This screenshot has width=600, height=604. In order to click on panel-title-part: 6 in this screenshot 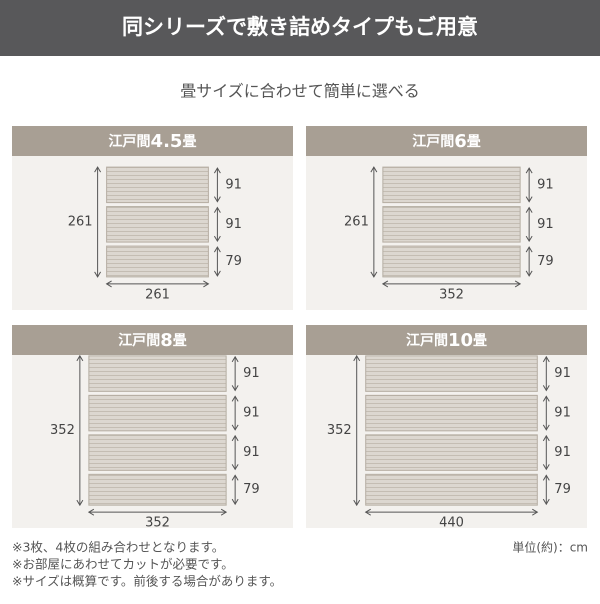, I will do `click(460, 141)`.